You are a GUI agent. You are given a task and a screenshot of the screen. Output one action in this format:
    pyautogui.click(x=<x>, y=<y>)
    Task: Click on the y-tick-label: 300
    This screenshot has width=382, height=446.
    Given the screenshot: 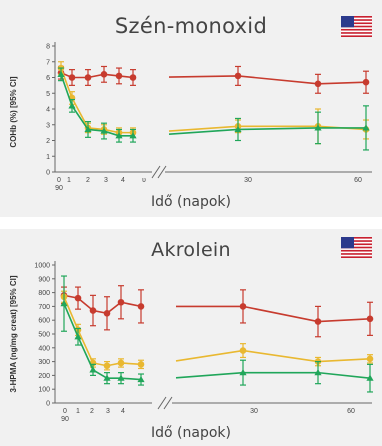 What is the action you would take?
    pyautogui.click(x=44, y=362)
    